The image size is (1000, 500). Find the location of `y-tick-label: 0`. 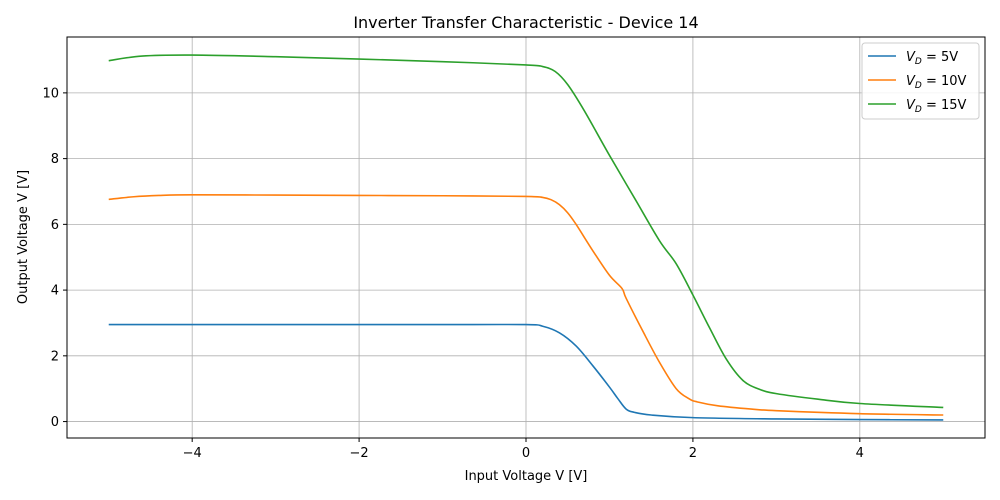

y-tick-label: 0 is located at coordinates (55, 422).